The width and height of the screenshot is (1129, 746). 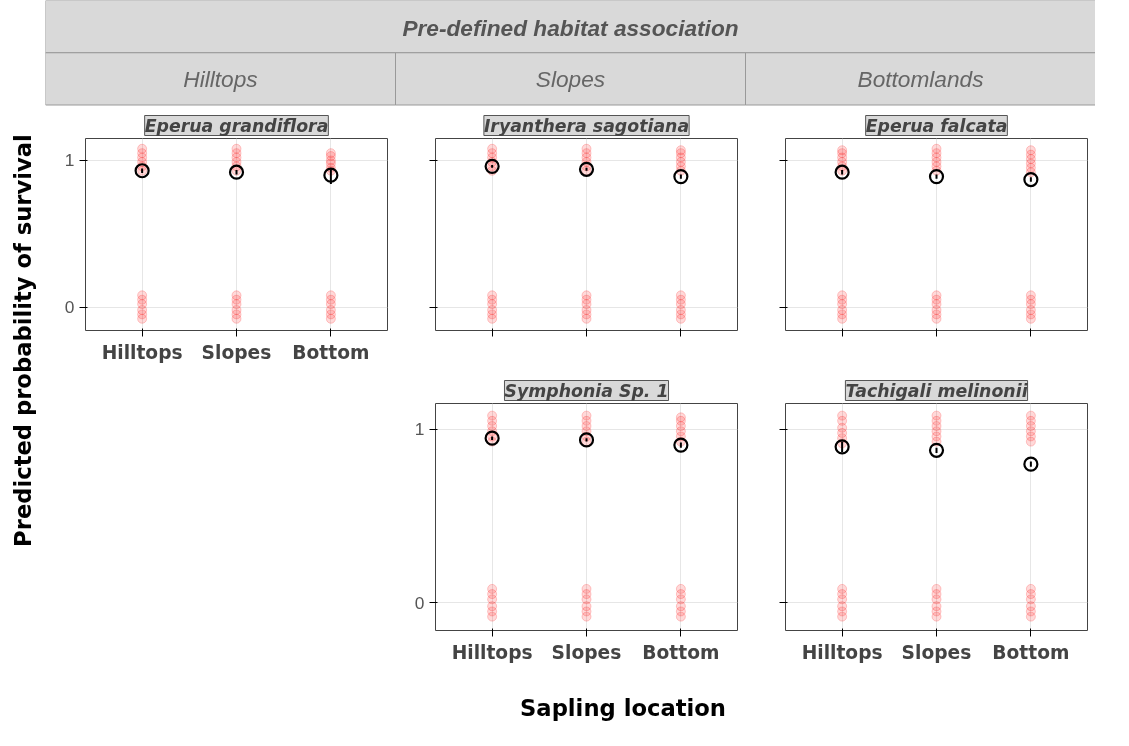 I want to click on text: Predicted probability of survival, so click(x=23, y=340).